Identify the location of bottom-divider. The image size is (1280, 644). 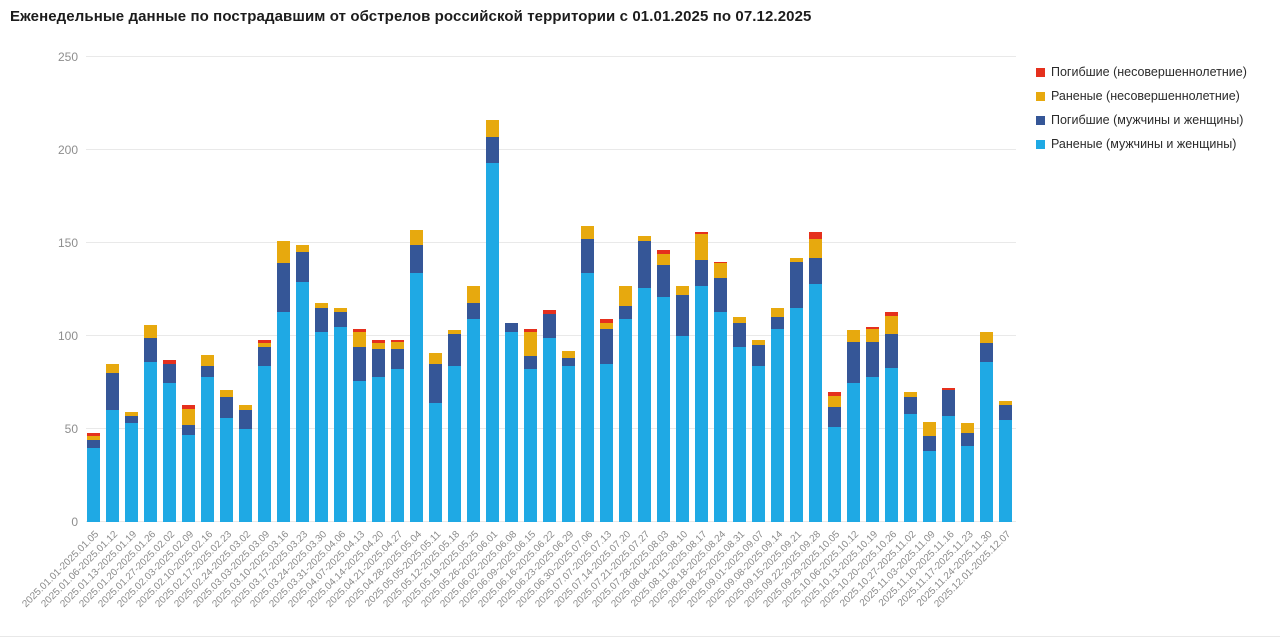
(640, 636).